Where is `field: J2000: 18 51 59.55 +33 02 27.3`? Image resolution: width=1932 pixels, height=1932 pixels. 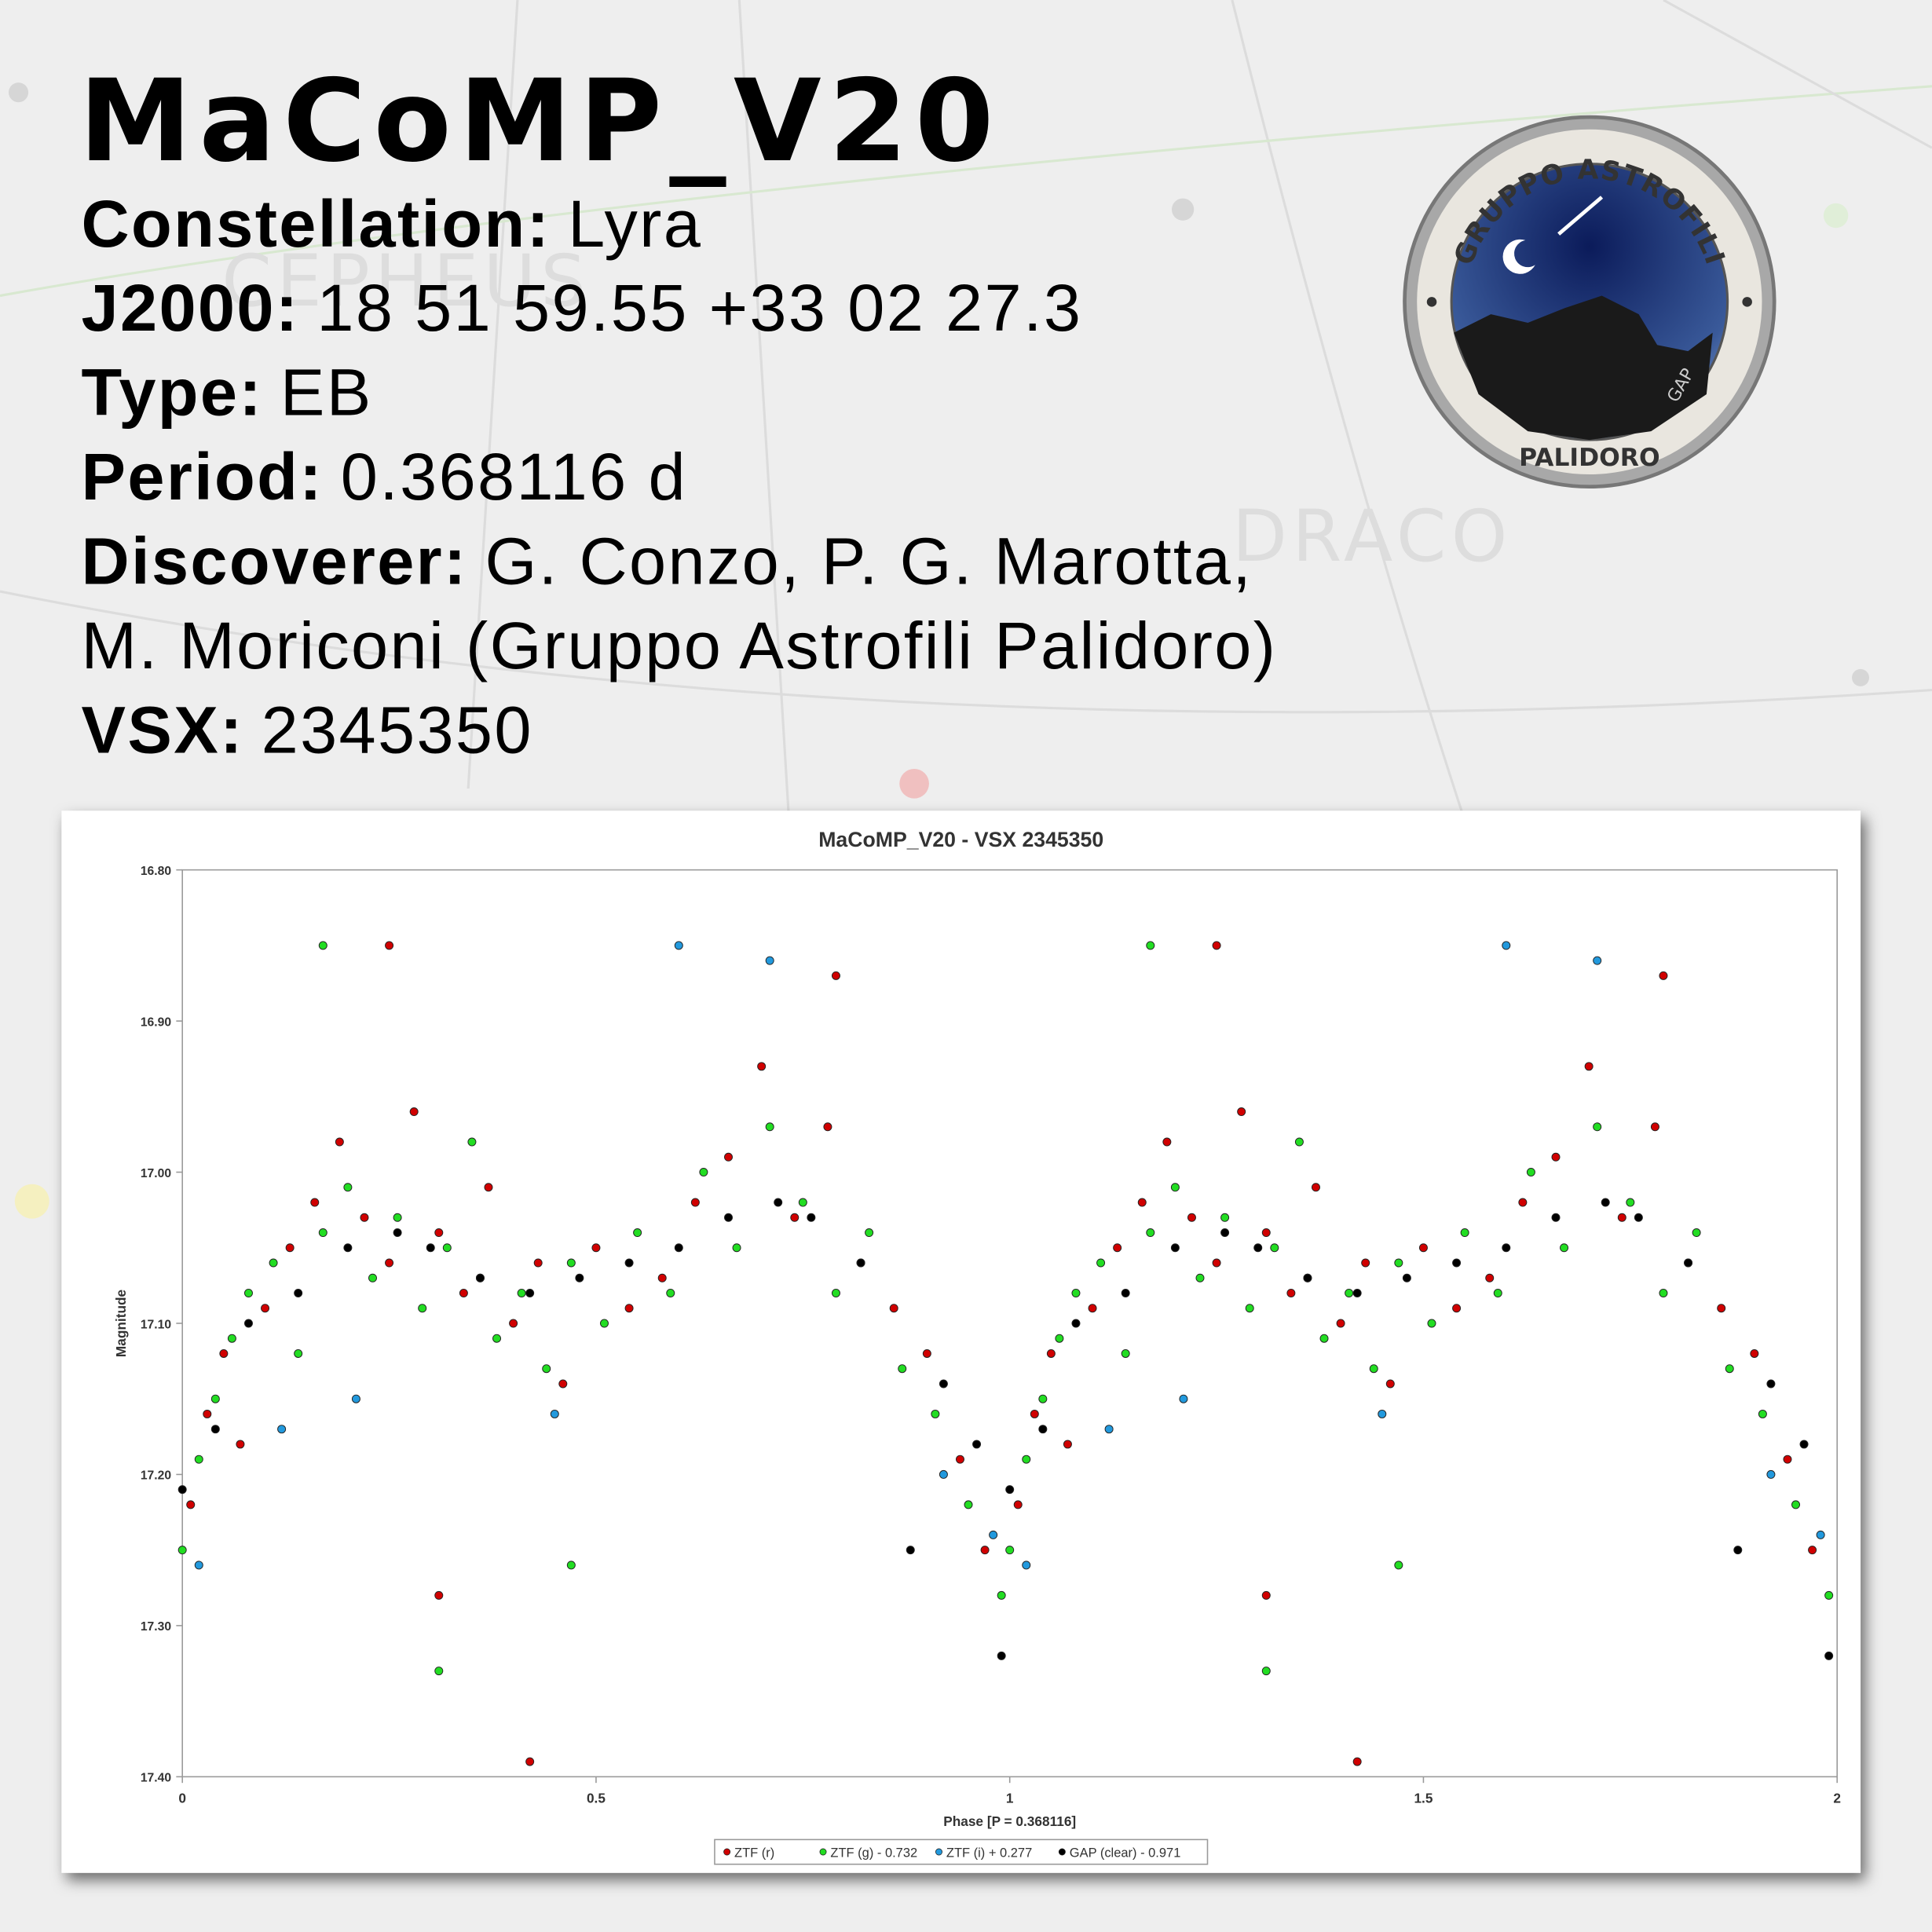 field: J2000: 18 51 59.55 +33 02 27.3 is located at coordinates (583, 308).